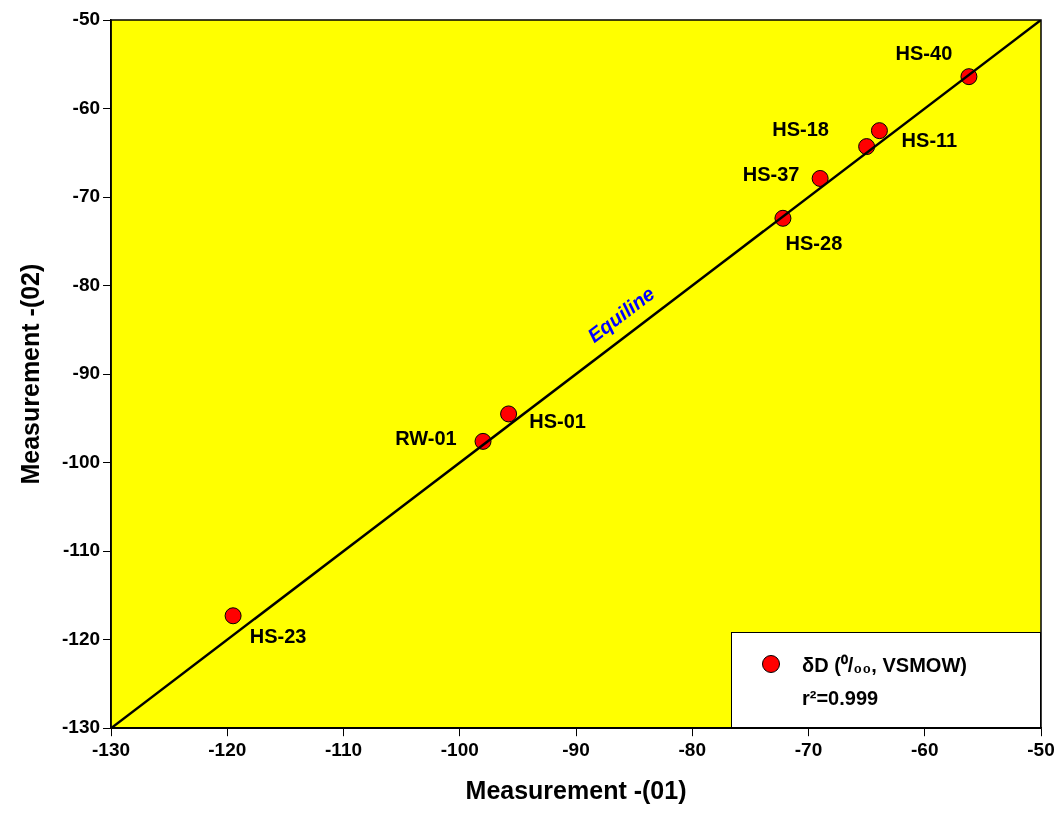  I want to click on annotation: HS-23, so click(278, 636).